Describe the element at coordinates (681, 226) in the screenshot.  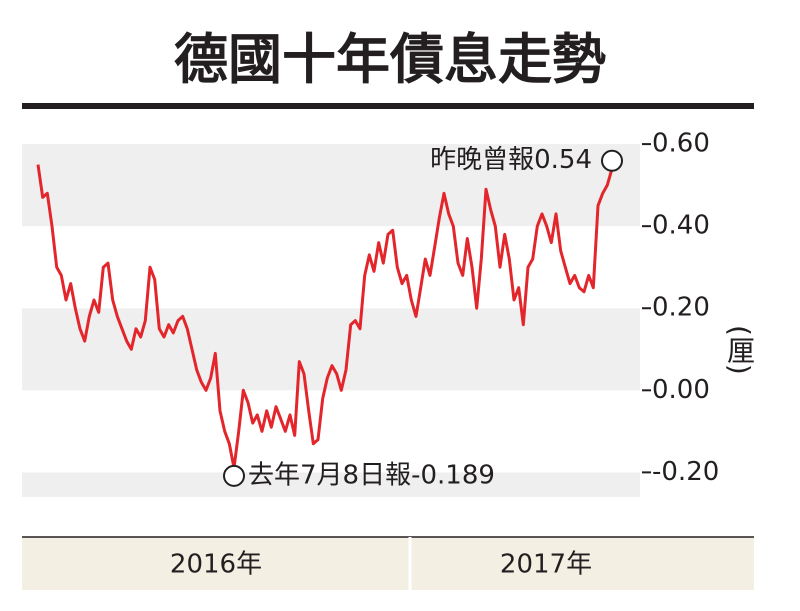
I see `y-tick-label: 0.40` at that location.